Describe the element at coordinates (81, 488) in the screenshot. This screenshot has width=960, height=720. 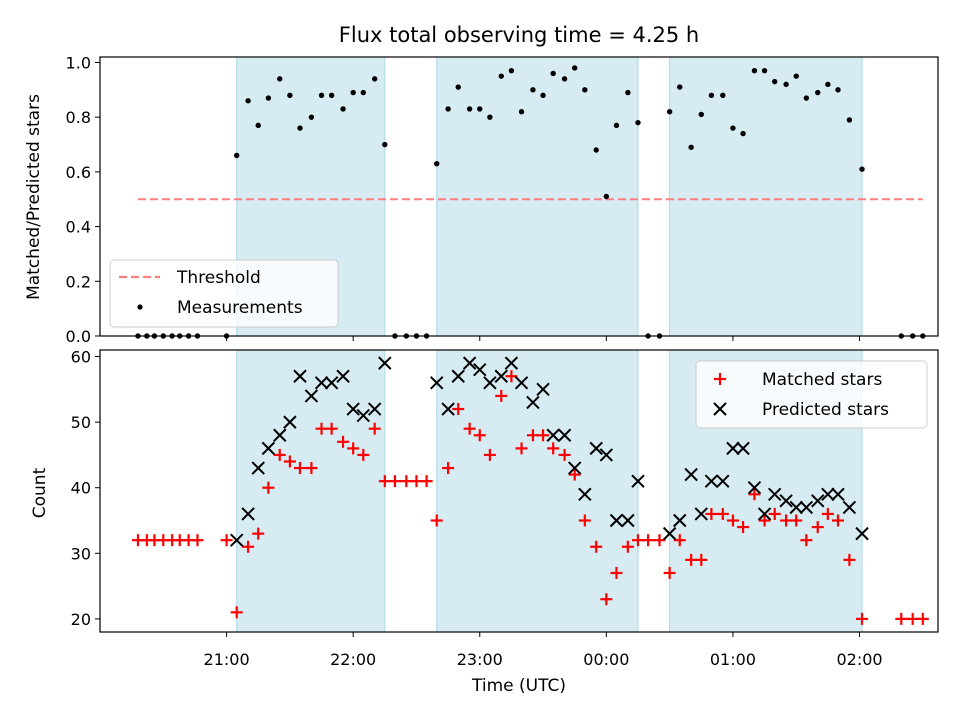
I see `bottom-ytick-label: 40` at that location.